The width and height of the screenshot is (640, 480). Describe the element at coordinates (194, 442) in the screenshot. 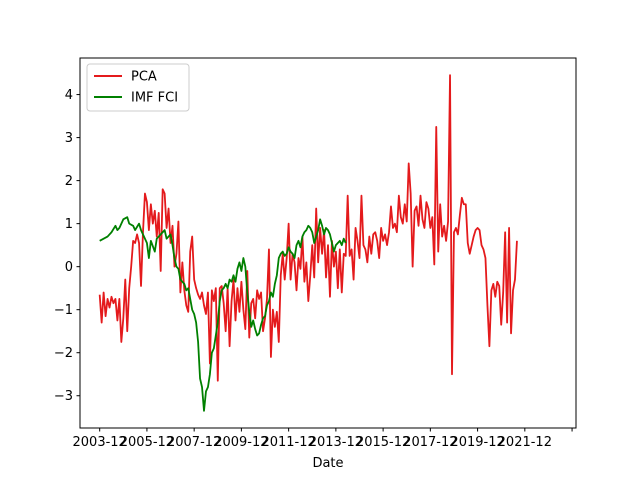

I see `x-tick-label: 2007-12` at that location.